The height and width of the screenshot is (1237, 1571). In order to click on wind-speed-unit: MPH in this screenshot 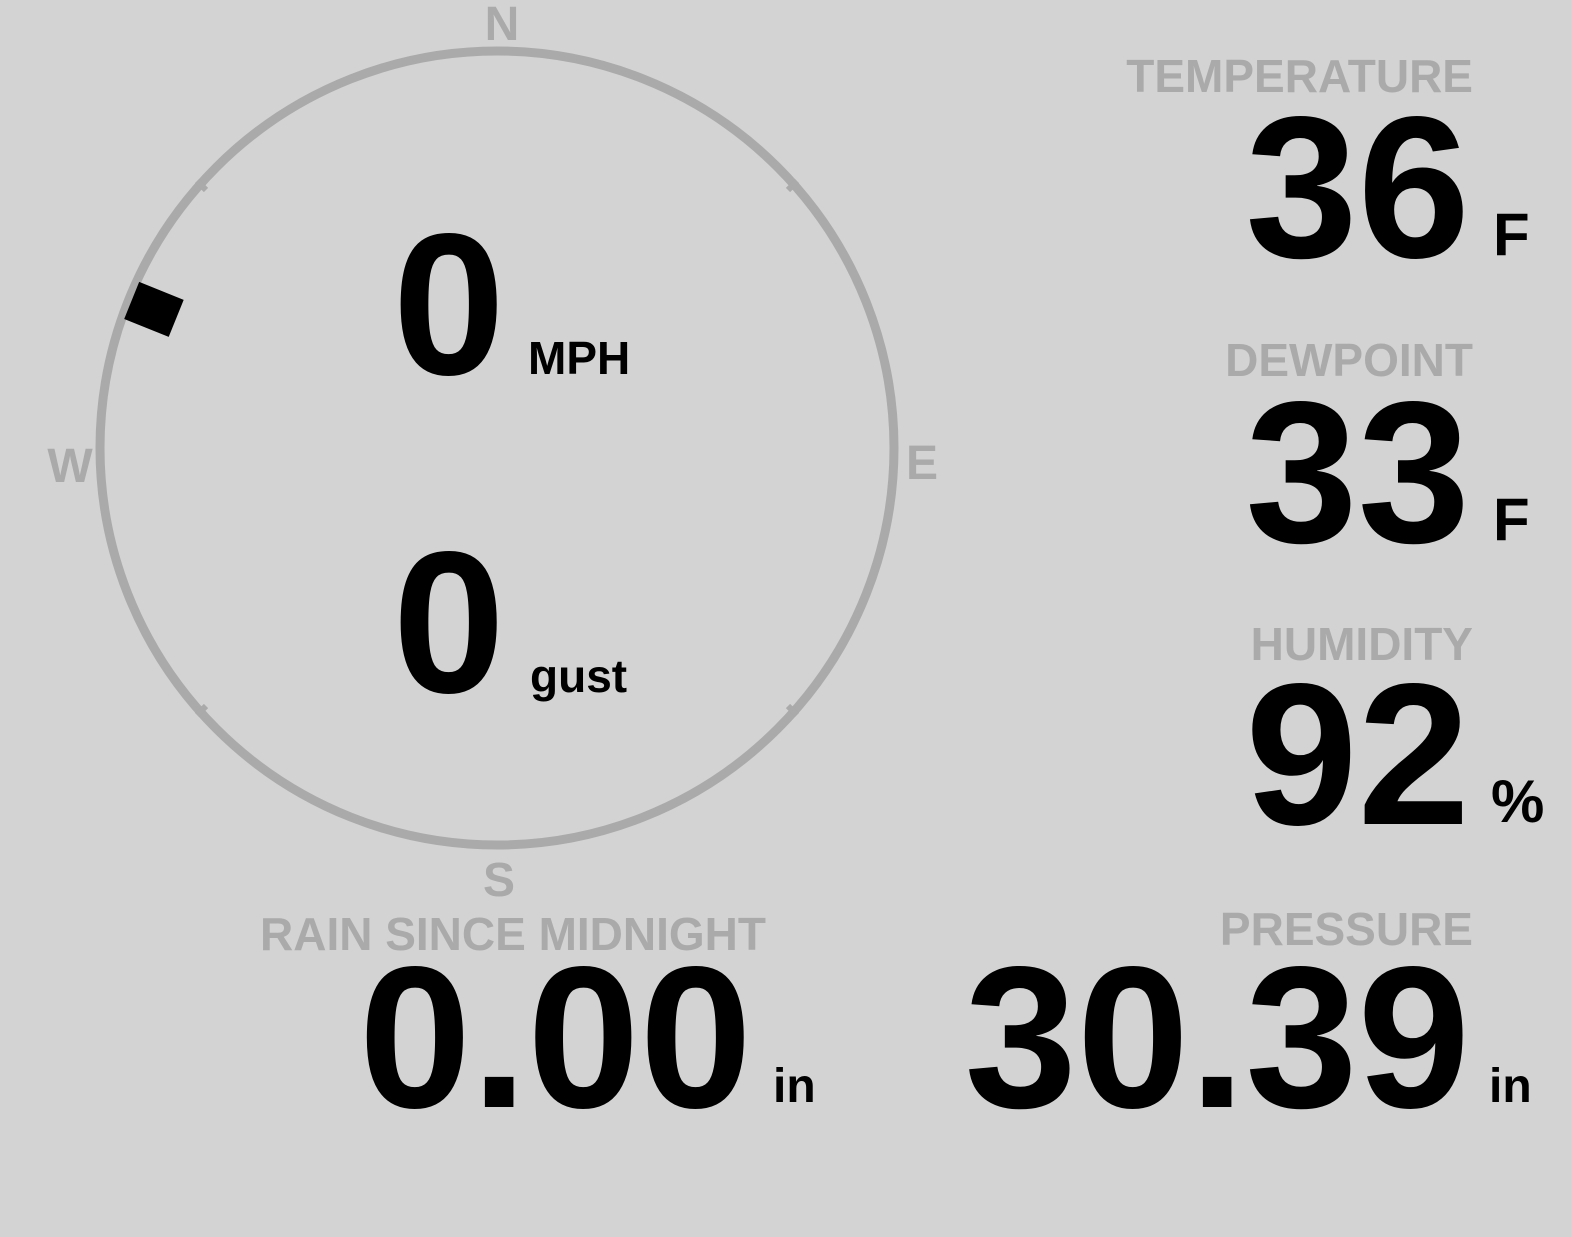, I will do `click(579, 358)`.